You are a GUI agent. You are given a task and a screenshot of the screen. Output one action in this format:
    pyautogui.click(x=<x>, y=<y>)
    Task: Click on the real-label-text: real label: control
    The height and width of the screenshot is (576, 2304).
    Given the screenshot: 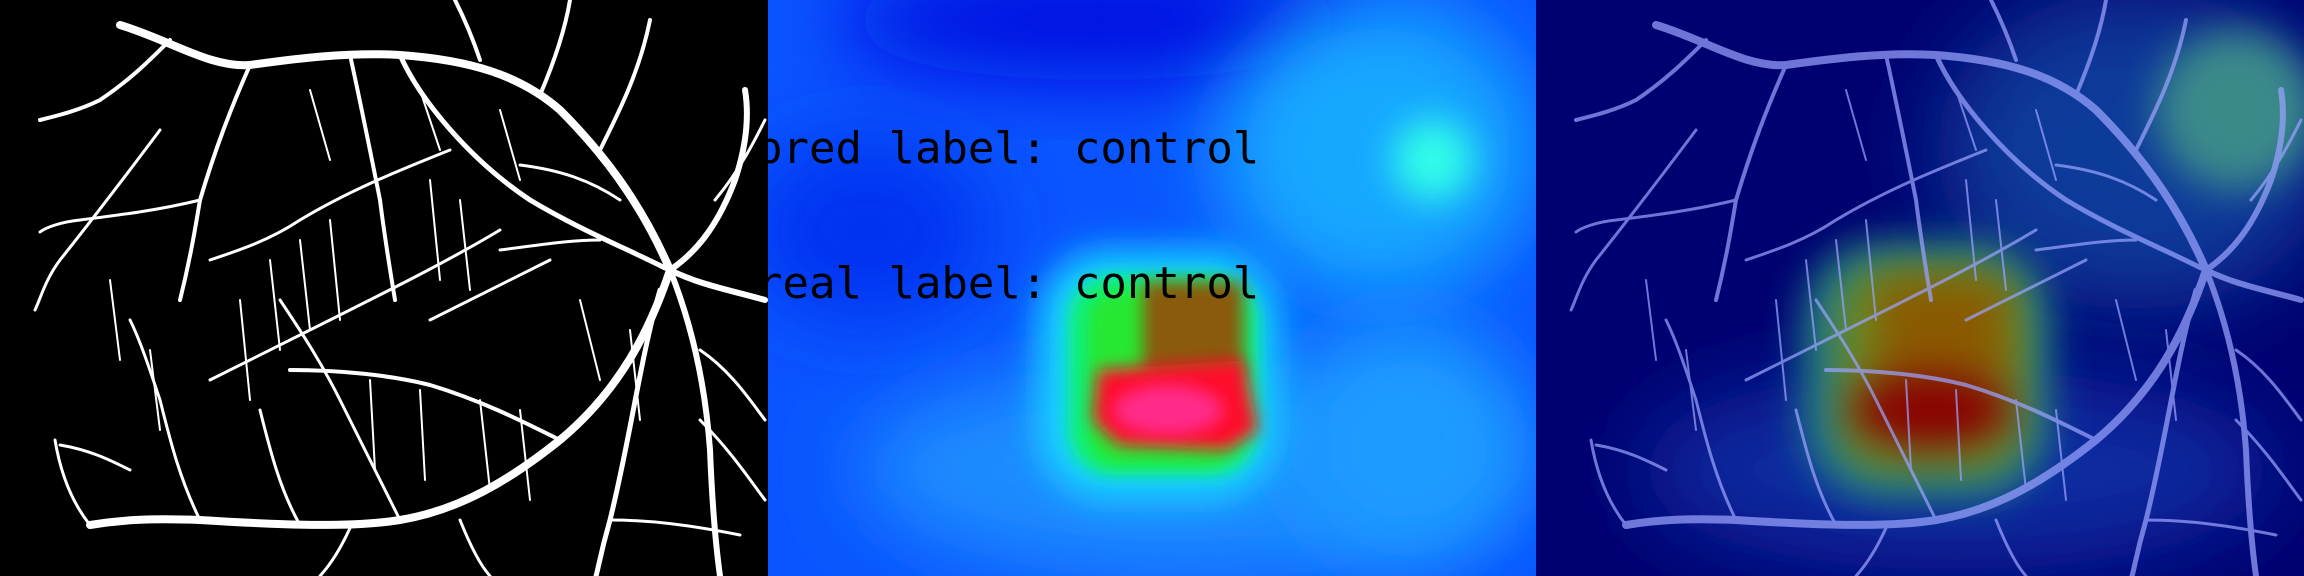 What is the action you would take?
    pyautogui.click(x=1014, y=283)
    